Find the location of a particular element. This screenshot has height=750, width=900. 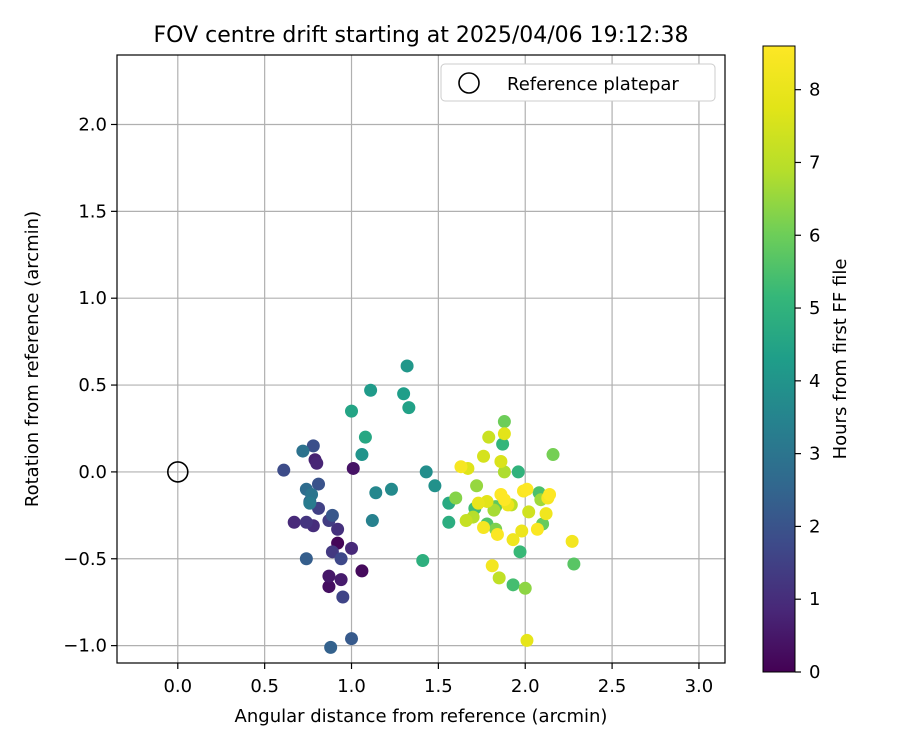

y-tick-label: −0.5 is located at coordinates (85, 559).